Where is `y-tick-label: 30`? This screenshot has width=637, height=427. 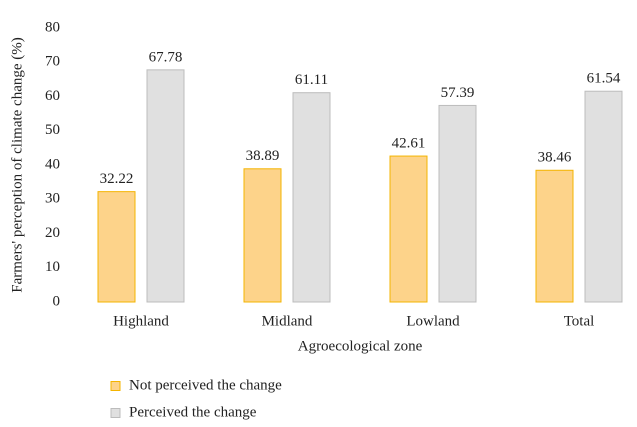 y-tick-label: 30 is located at coordinates (52, 199).